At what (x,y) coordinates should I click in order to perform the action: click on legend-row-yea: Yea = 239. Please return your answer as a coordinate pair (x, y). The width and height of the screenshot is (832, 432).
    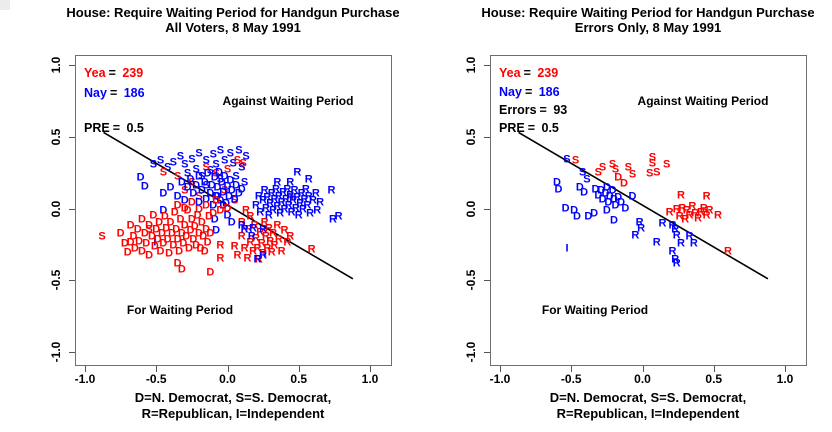
    Looking at the image, I should click on (113, 73).